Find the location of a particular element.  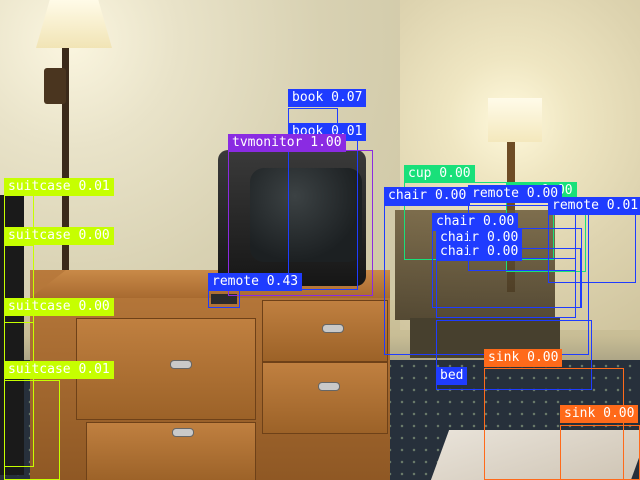

detection-label: bed is located at coordinates (452, 376).